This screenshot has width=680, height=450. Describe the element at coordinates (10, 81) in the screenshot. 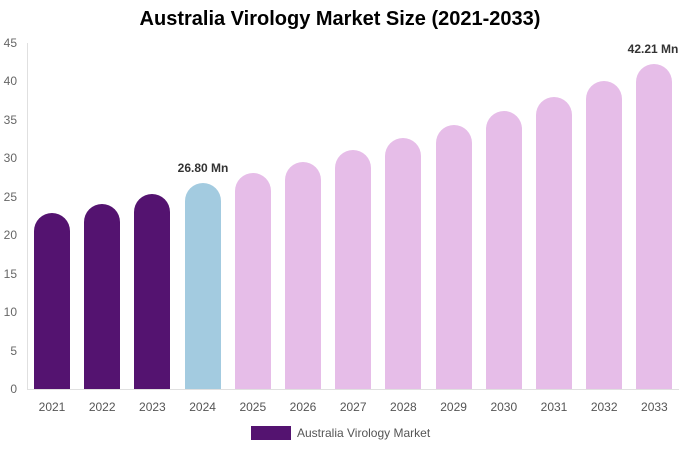

I see `y-tick-label: 40` at that location.